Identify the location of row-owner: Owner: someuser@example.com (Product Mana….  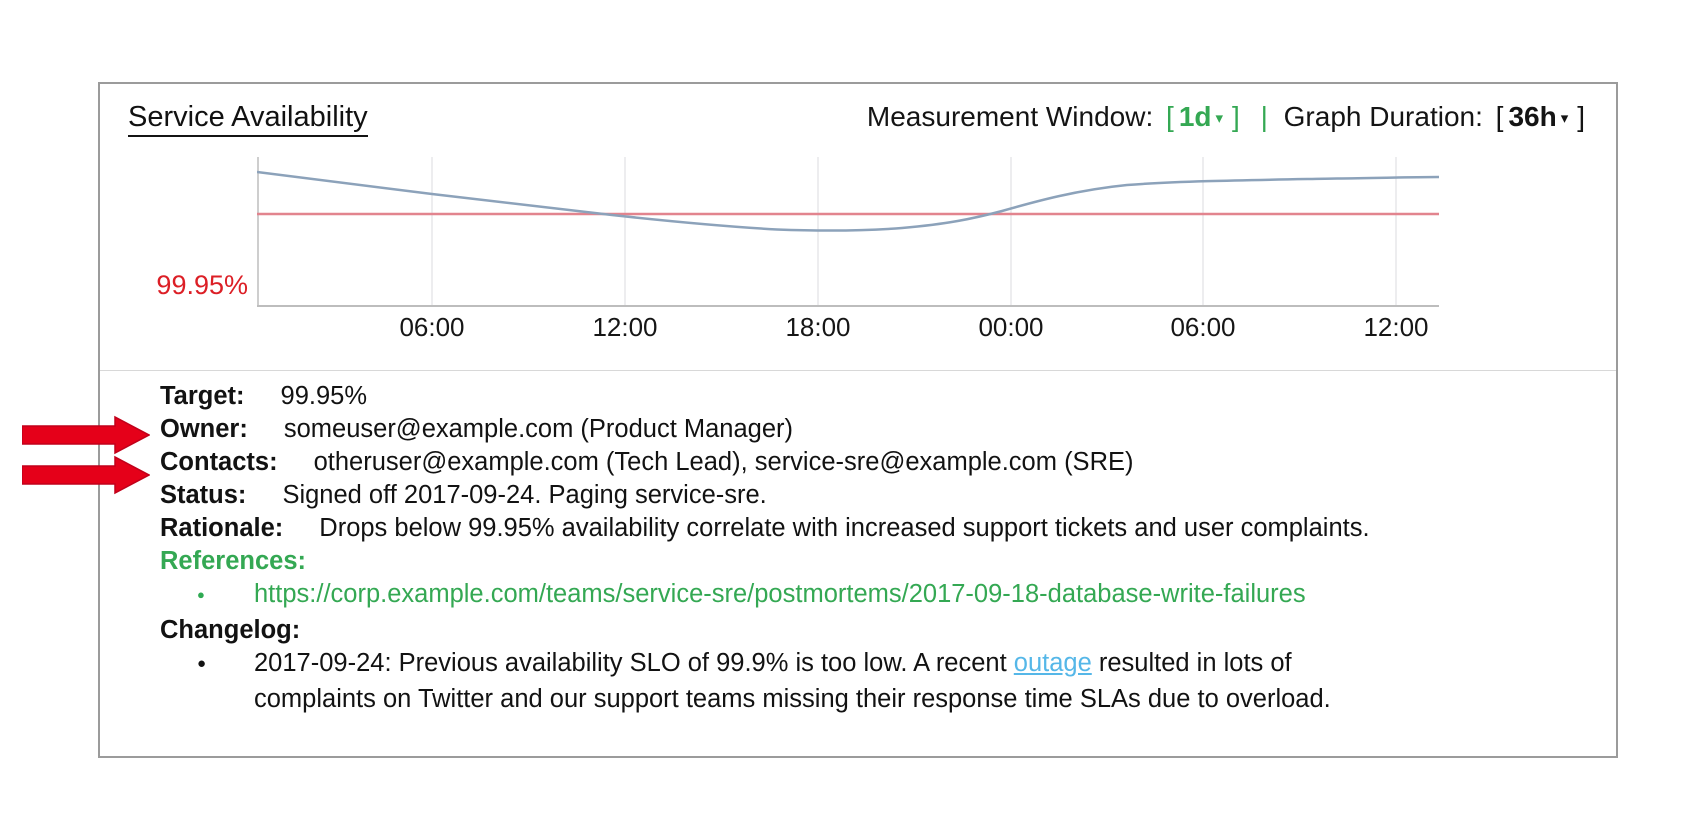
(884, 429).